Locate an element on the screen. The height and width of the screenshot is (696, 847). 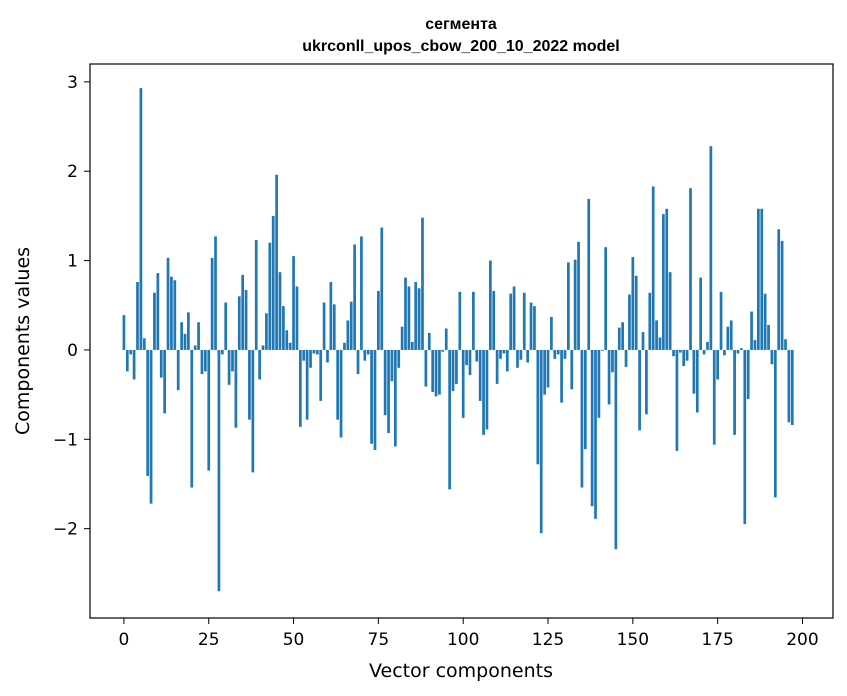
y-tick-label: 0 is located at coordinates (72, 351).